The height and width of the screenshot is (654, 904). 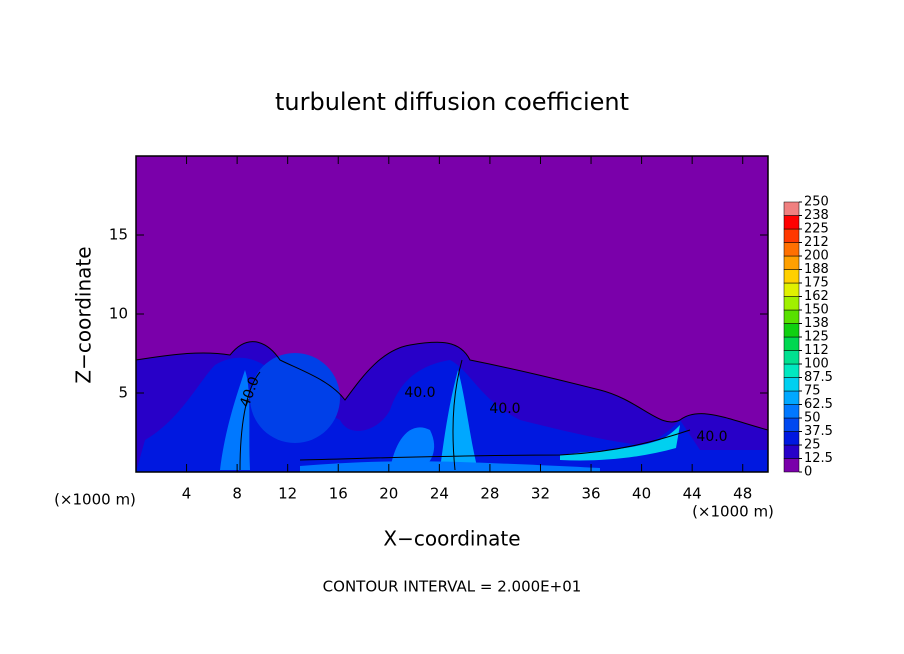 What do you see at coordinates (818, 431) in the screenshot?
I see `colorbar-label: 37.5` at bounding box center [818, 431].